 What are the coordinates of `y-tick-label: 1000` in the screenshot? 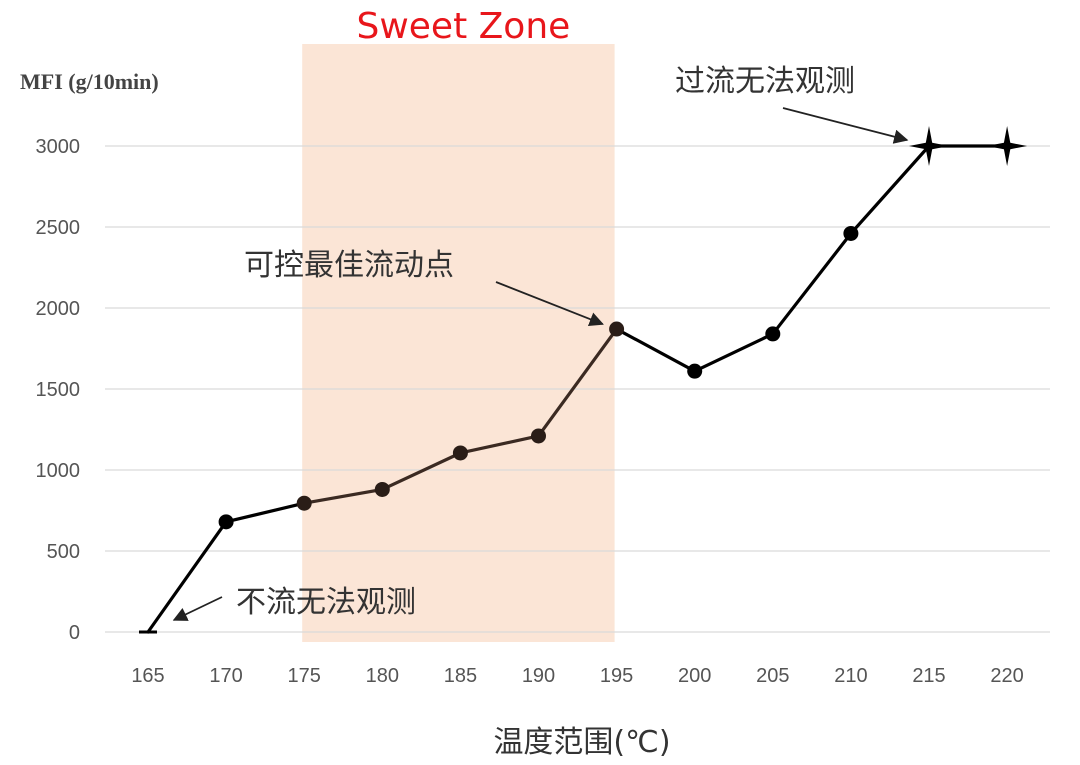 It's located at (58, 471).